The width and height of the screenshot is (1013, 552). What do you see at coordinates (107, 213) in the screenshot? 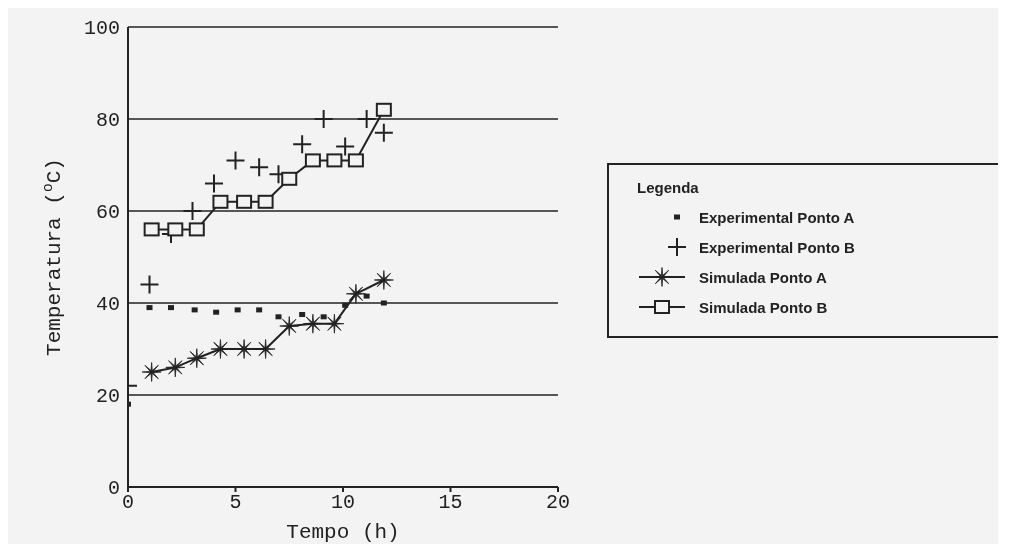
I see `y-tick-label: 60` at bounding box center [107, 213].